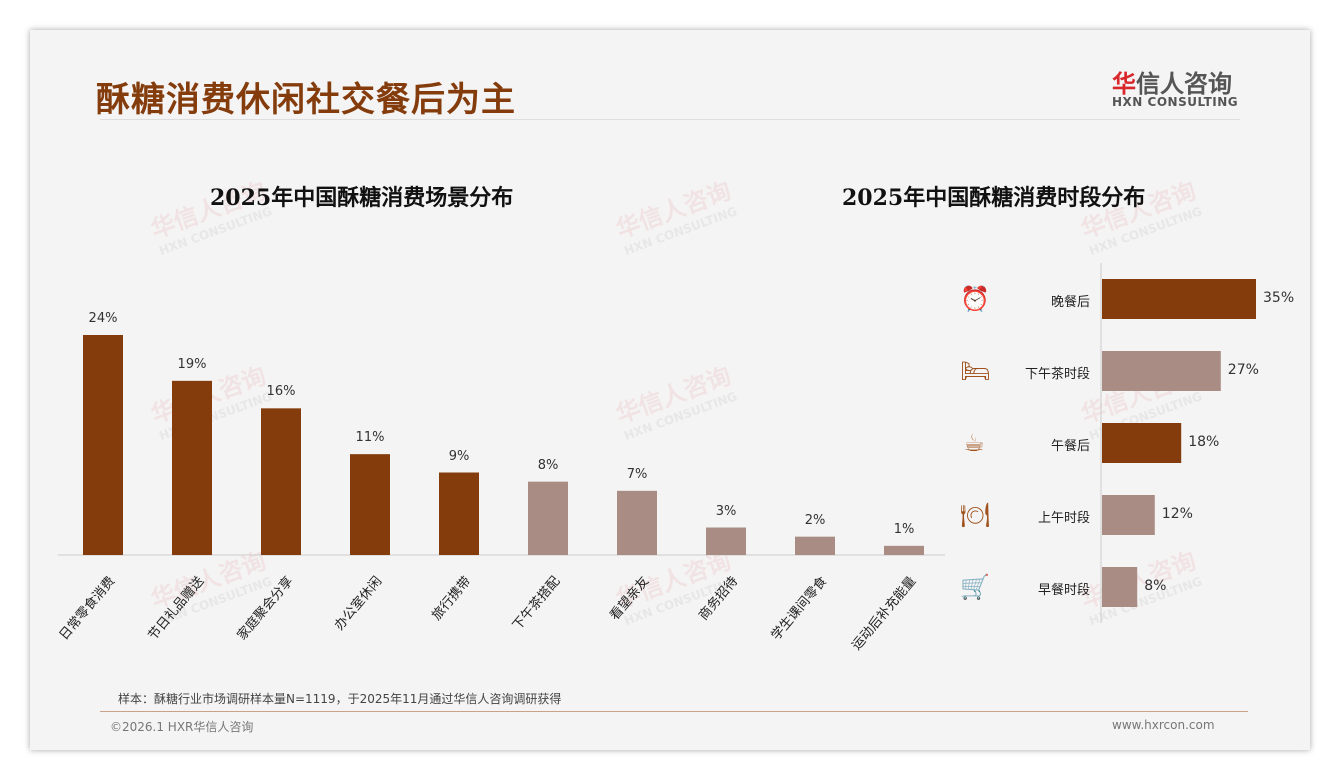  I want to click on logo-text: 信人咨询, so click(1184, 84).